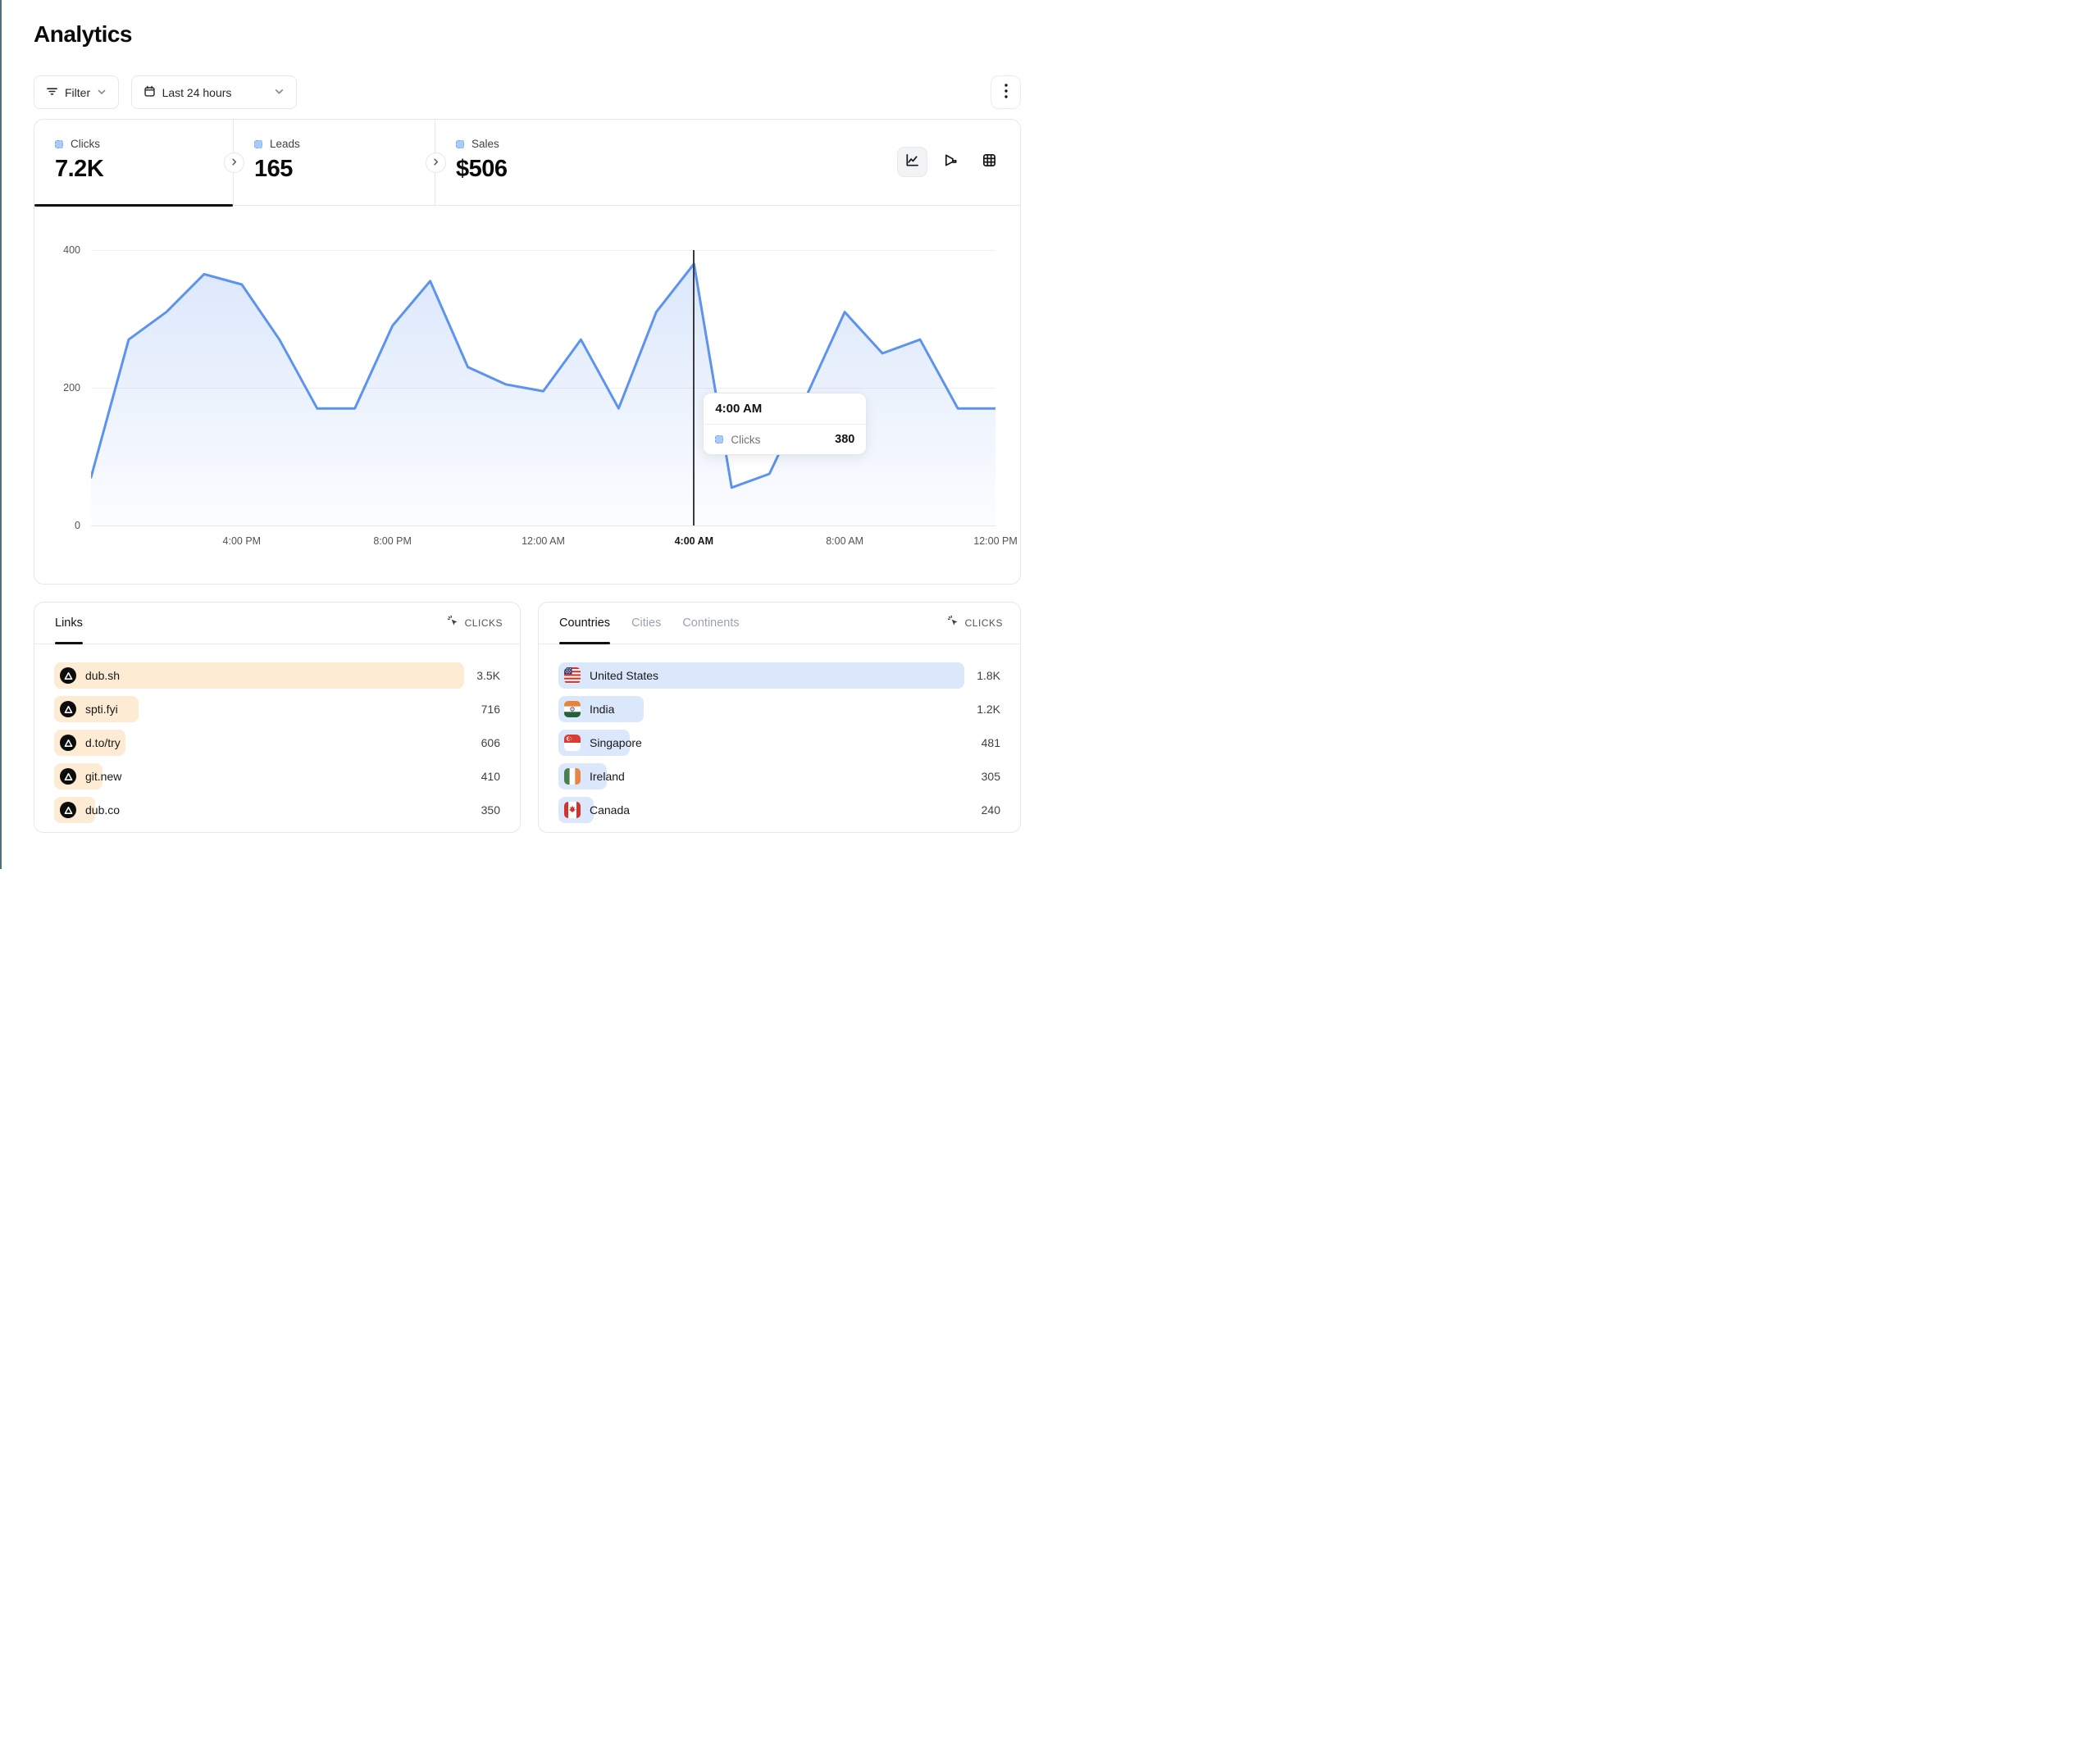 The width and height of the screenshot is (2100, 1738). I want to click on row-label: Ireland, so click(607, 776).